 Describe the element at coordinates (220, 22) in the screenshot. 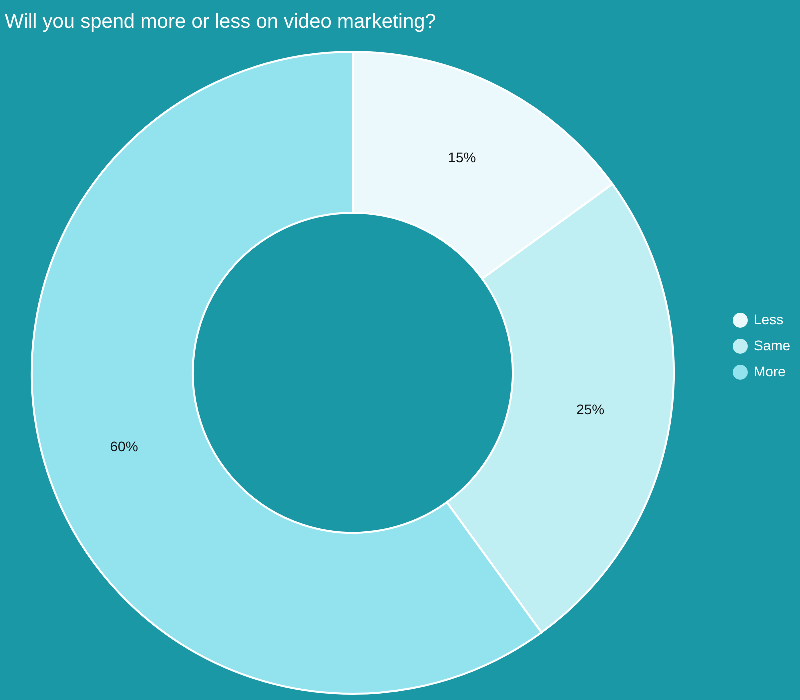

I see `chart-title: Will you spend more or less on video marketing?` at that location.